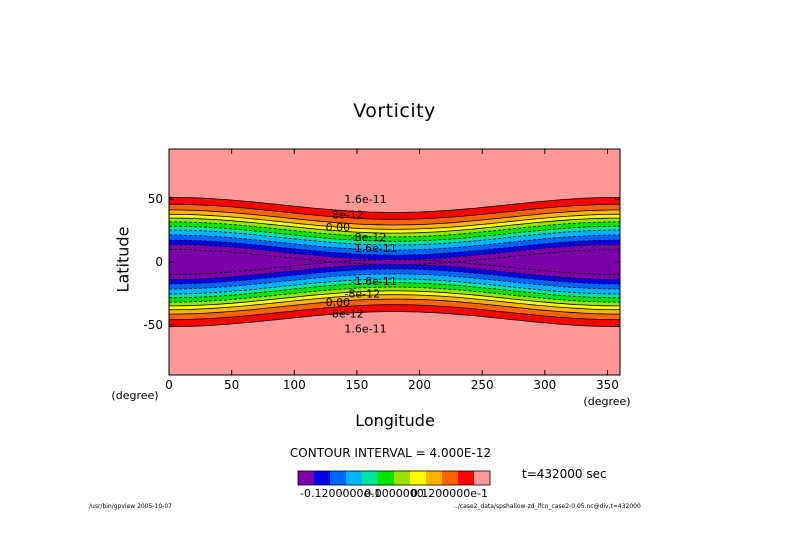 The height and width of the screenshot is (558, 789). Describe the element at coordinates (294, 385) in the screenshot. I see `x-tick-label: 100` at that location.